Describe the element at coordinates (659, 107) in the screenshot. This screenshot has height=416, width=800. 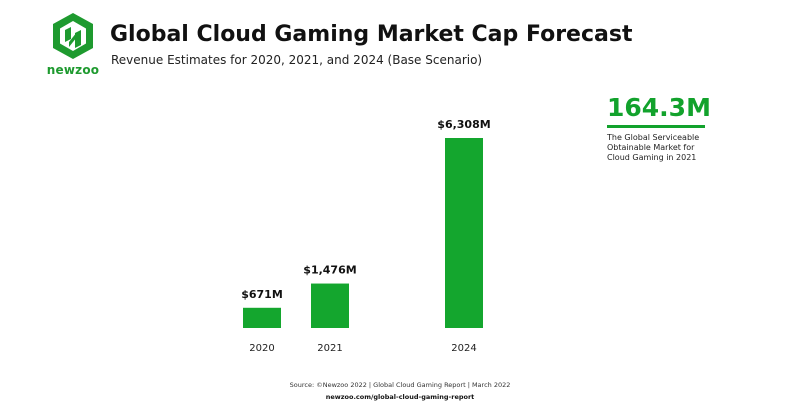
I see `callout-value: 164.3M` at that location.